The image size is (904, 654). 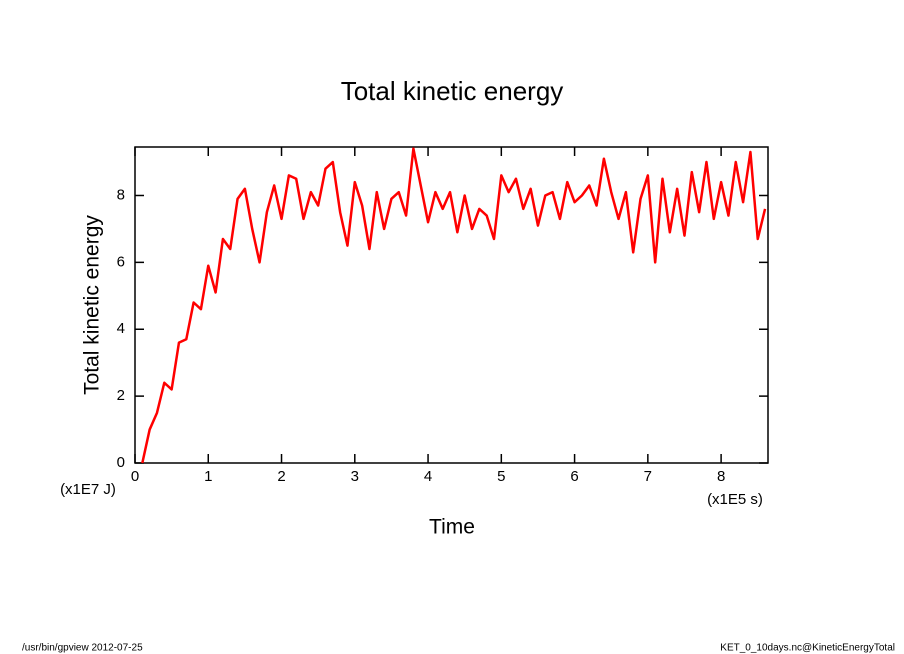 What do you see at coordinates (281, 476) in the screenshot?
I see `x-tick-label: 2` at bounding box center [281, 476].